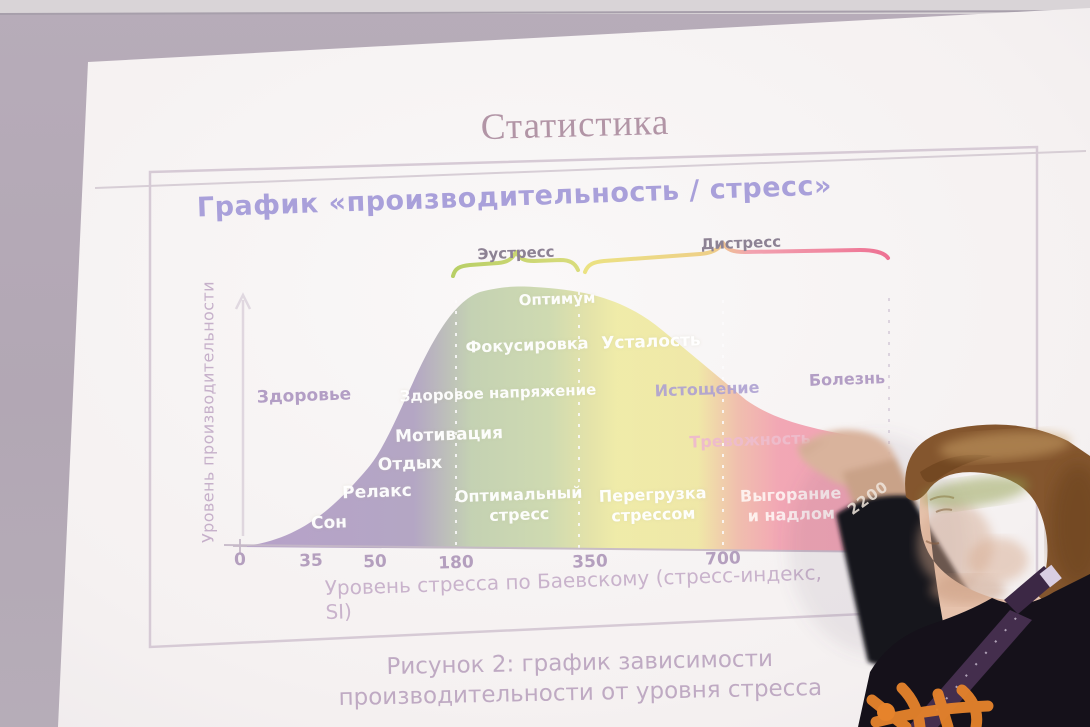 The image size is (1090, 727). I want to click on eustress-bracket, so click(515, 264).